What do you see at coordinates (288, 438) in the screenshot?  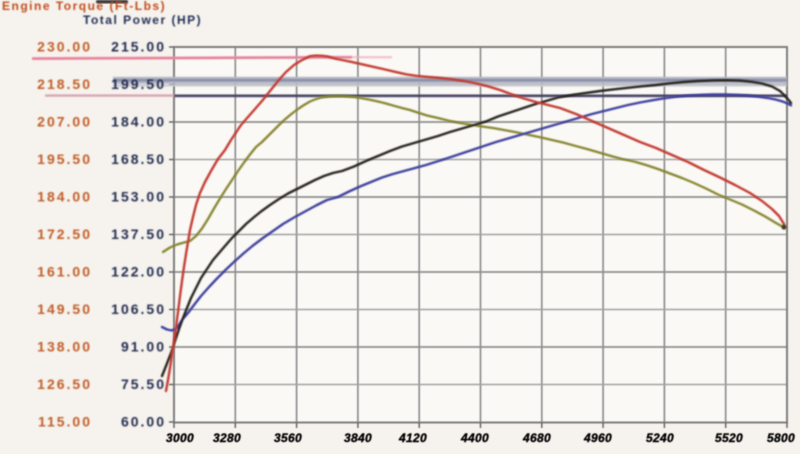 I see `svg-text: 3560` at bounding box center [288, 438].